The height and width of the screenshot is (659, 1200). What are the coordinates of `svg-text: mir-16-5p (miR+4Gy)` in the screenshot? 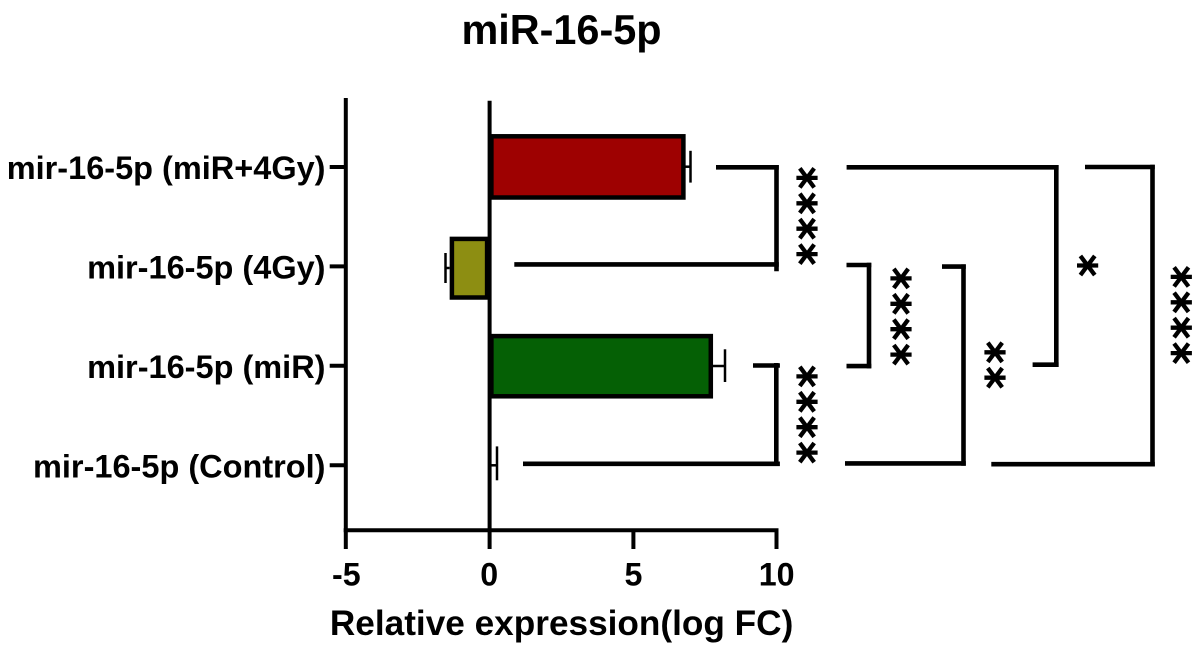 It's located at (166, 168).